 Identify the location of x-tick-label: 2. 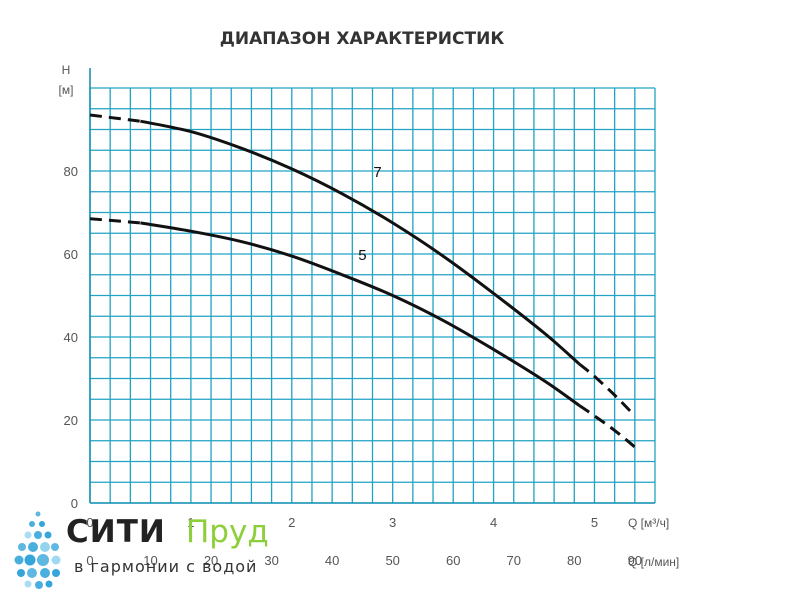
(291, 522).